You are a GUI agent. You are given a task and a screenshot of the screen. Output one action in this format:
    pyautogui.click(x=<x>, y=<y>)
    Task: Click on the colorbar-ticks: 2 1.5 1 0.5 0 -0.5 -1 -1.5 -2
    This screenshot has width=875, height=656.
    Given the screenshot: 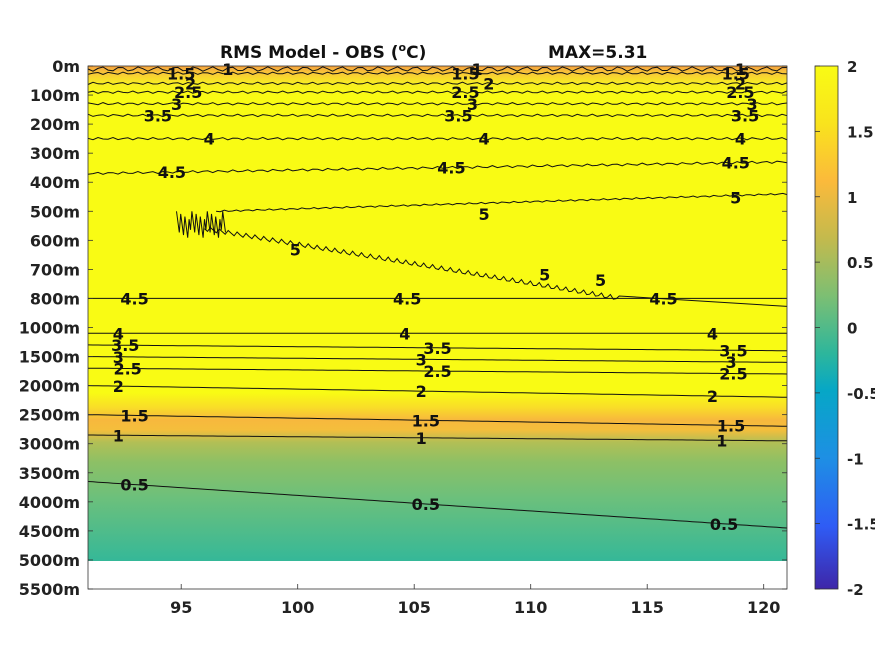 What is the action you would take?
    pyautogui.click(x=845, y=328)
    